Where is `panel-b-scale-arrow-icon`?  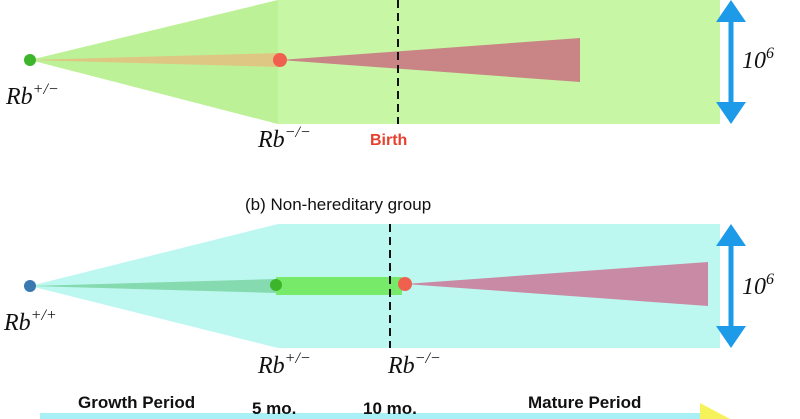 panel-b-scale-arrow-icon is located at coordinates (731, 286).